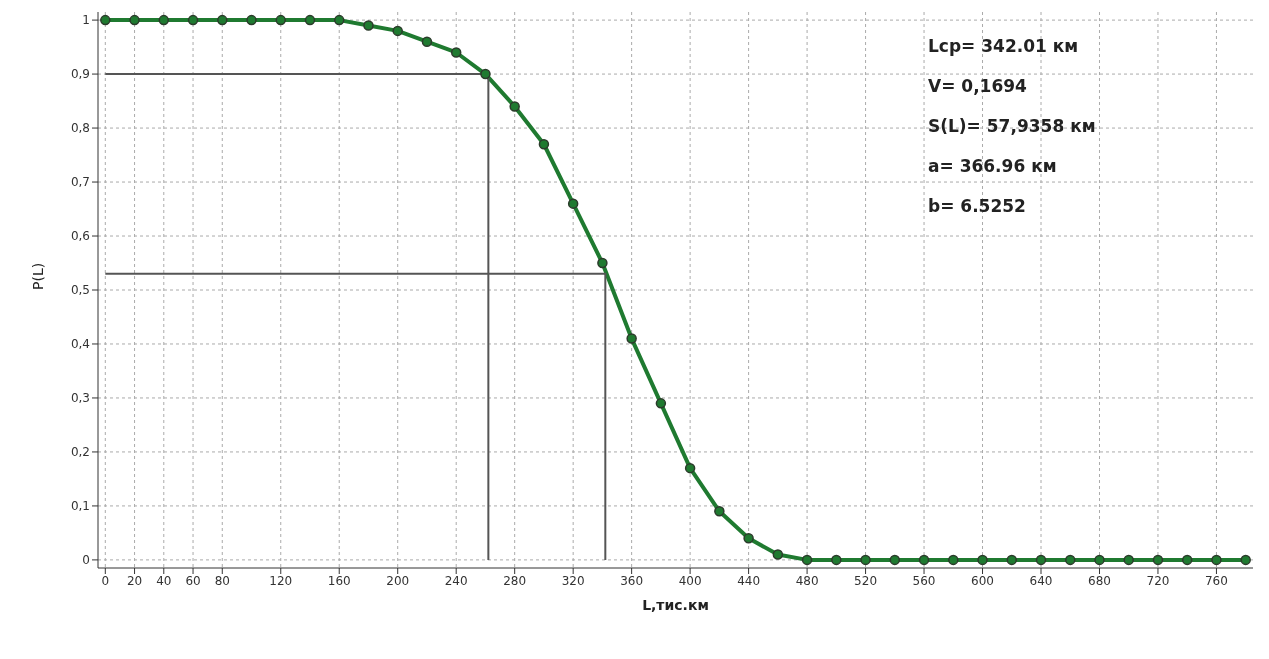  Describe the element at coordinates (807, 580) in the screenshot. I see `x-tick-label: 480` at that location.